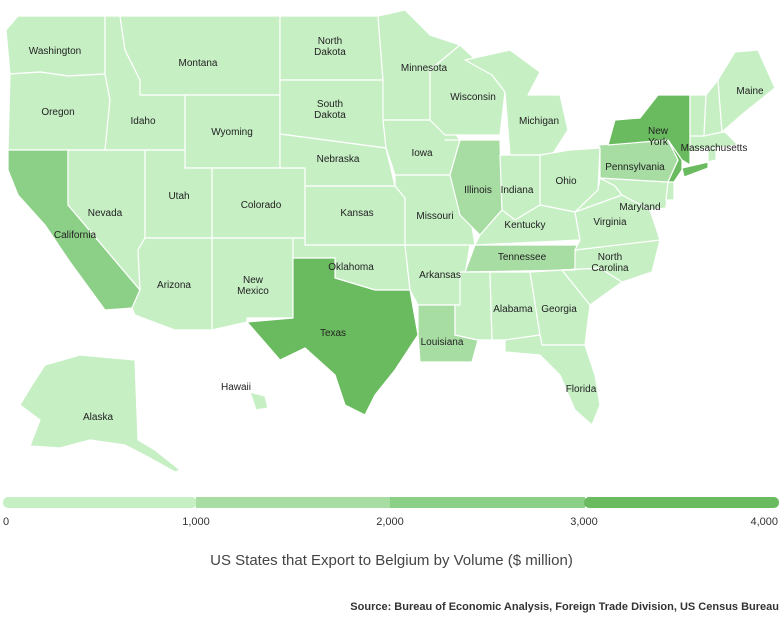 The image size is (783, 631). I want to click on state-michigan, so click(516, 102).